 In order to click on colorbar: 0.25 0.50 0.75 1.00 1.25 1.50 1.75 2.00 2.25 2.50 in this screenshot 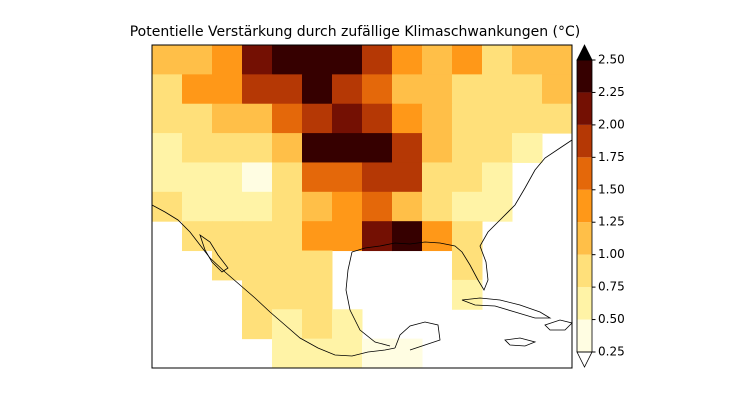, I will do `click(600, 206)`.